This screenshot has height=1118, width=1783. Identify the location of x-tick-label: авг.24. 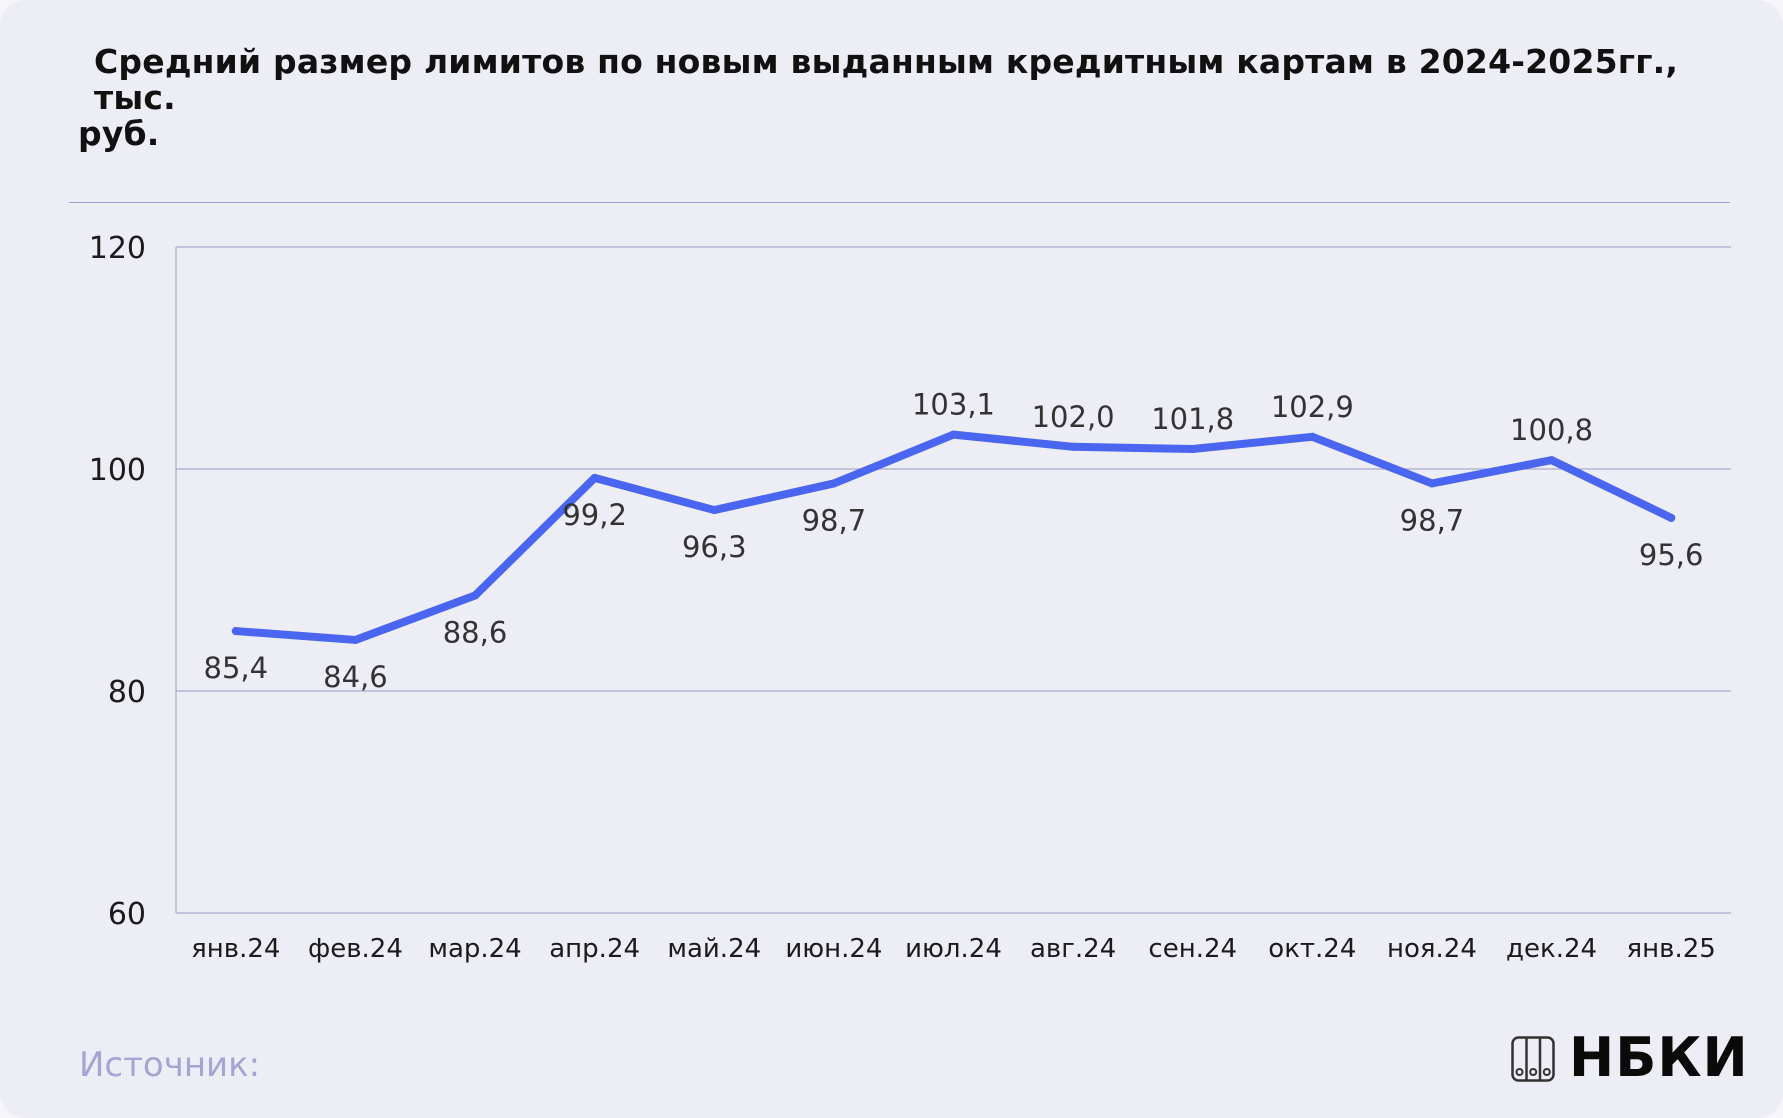
(1073, 949).